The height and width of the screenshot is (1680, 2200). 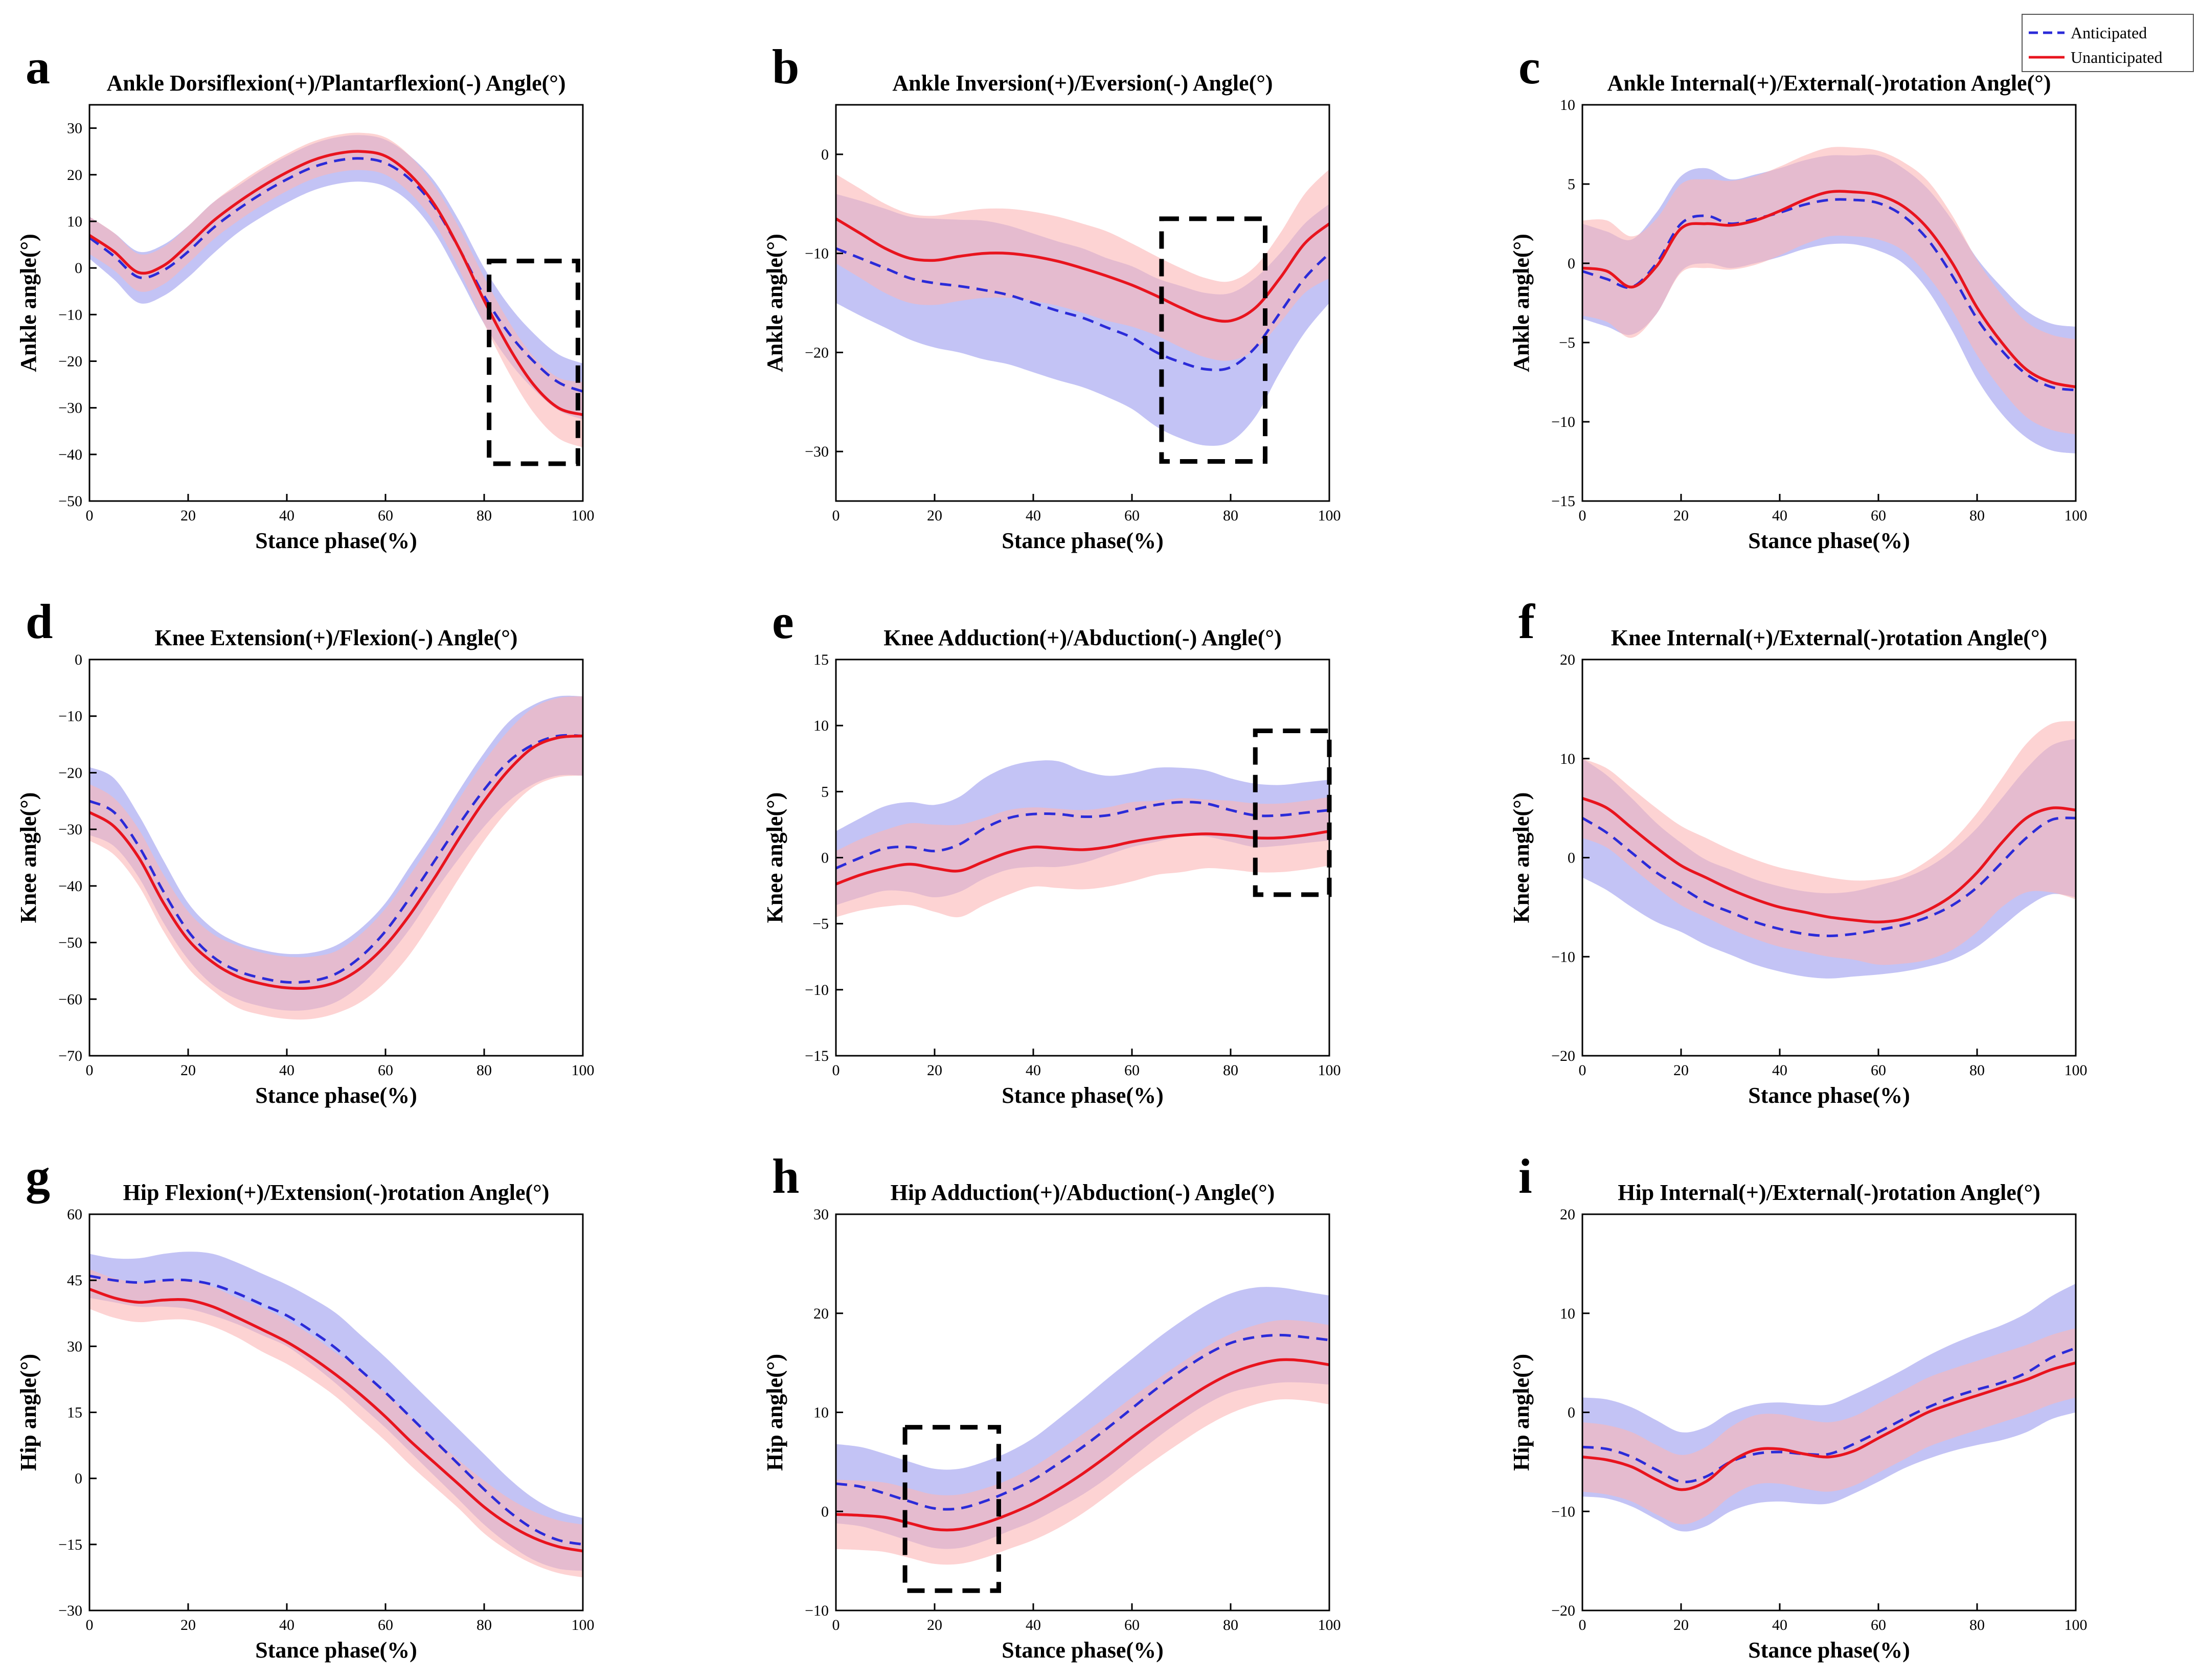 What do you see at coordinates (70, 408) in the screenshot?
I see `y-tick-label: −30` at bounding box center [70, 408].